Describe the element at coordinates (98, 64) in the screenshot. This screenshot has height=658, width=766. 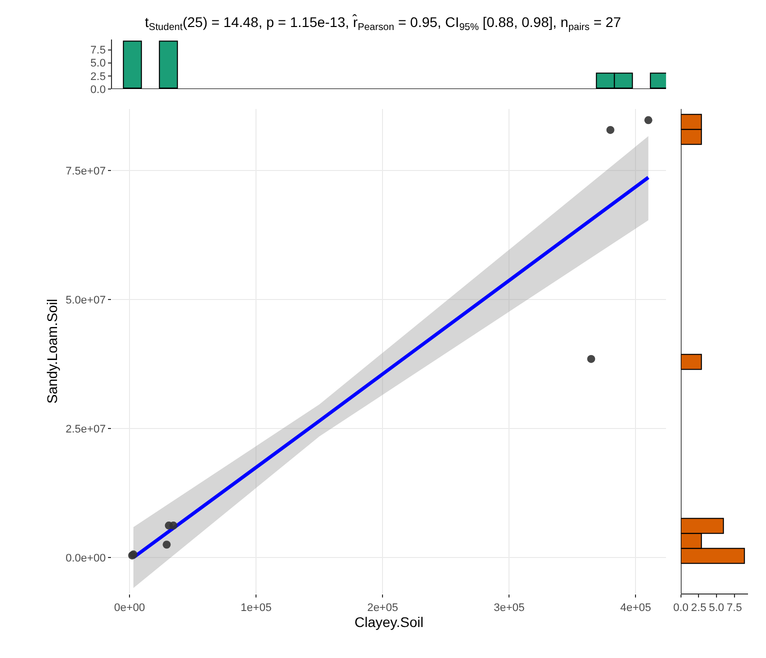
I see `y-tick-label: 5.0` at that location.